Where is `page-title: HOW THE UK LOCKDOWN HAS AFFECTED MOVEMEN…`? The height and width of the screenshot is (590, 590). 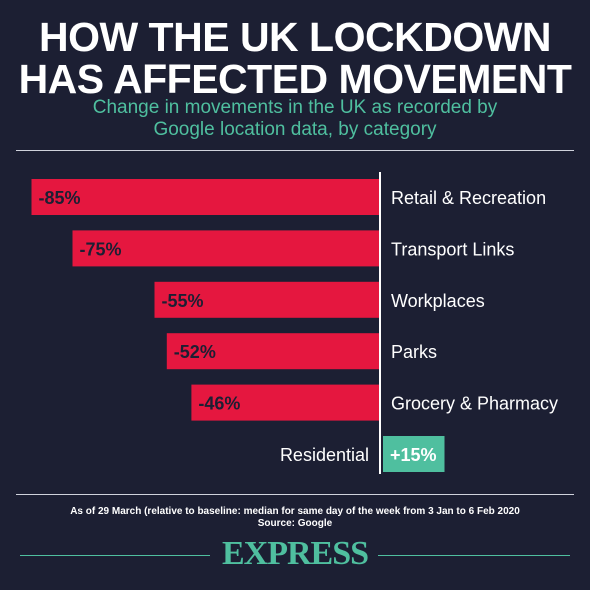 page-title: HOW THE UK LOCKDOWN HAS AFFECTED MOVEMEN… is located at coordinates (295, 58).